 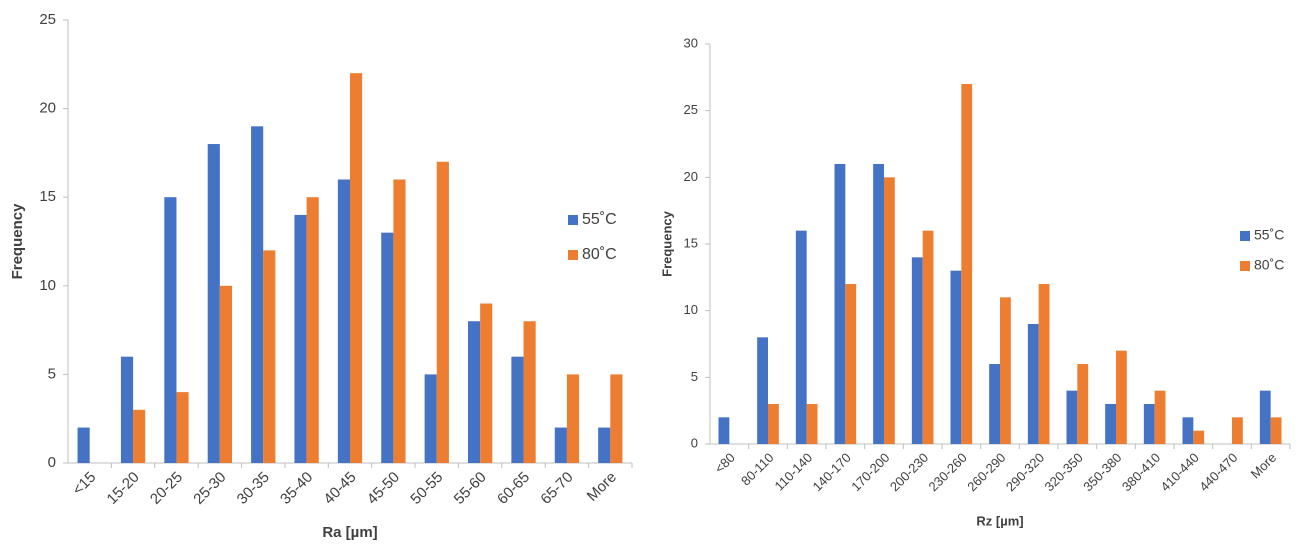 What do you see at coordinates (209, 488) in the screenshot?
I see `x-tick-label: 25-30` at bounding box center [209, 488].